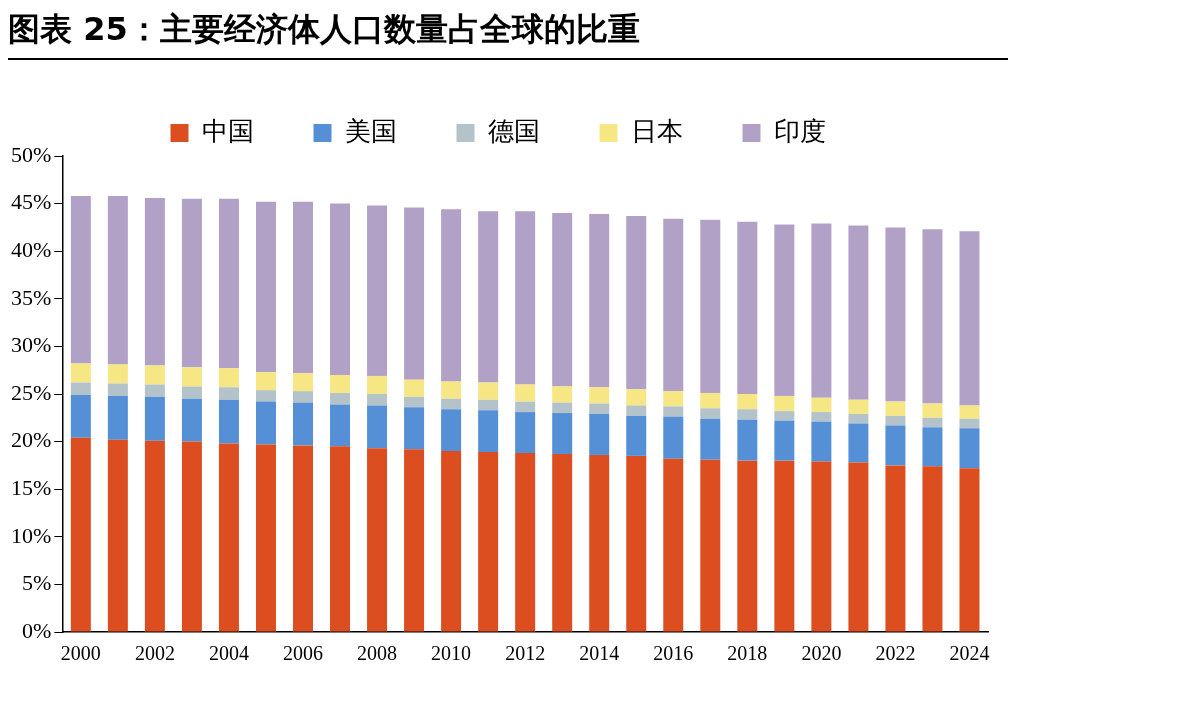 The width and height of the screenshot is (1193, 725). Describe the element at coordinates (80, 653) in the screenshot. I see `x-tick-label: 2000` at that location.